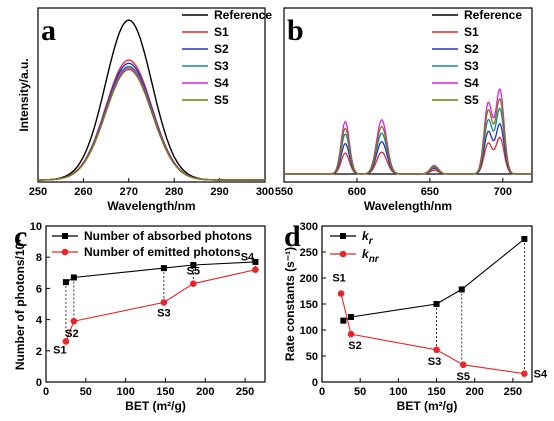 The width and height of the screenshot is (554, 421). What do you see at coordinates (309, 253) in the screenshot?
I see `panel-d-ytick-label: 250` at bounding box center [309, 253].